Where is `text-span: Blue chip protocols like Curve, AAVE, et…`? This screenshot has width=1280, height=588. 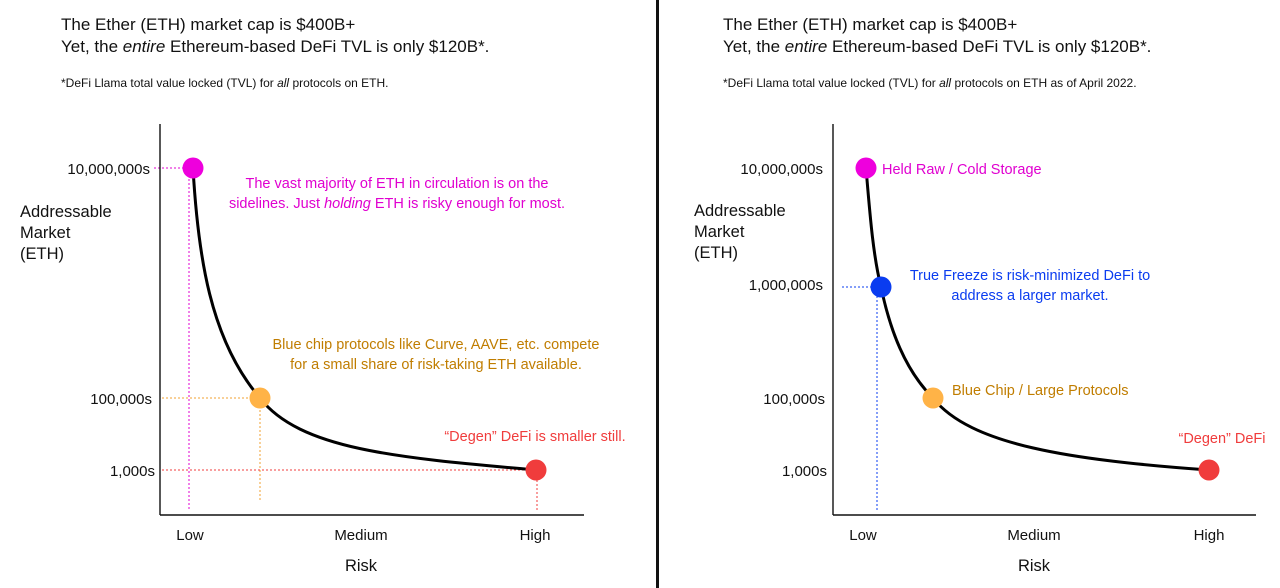 text-span: Blue chip protocols like Curve, AAVE, et… is located at coordinates (436, 345).